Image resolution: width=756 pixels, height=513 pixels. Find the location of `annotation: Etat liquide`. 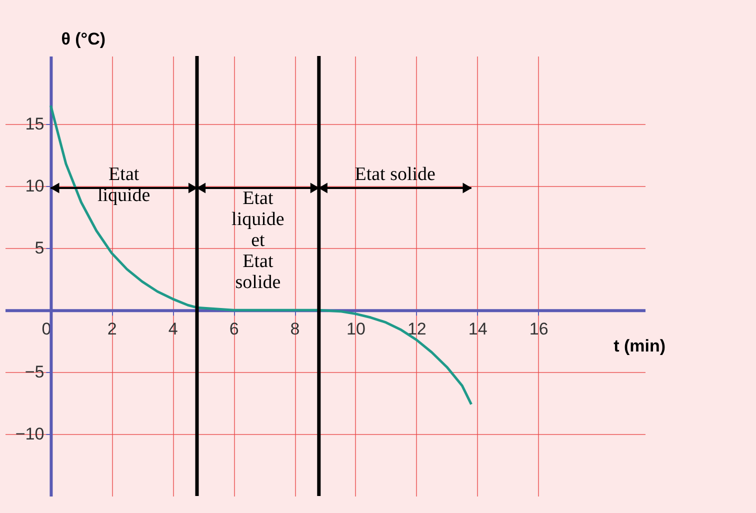

annotation: Etat liquide is located at coordinates (123, 185).